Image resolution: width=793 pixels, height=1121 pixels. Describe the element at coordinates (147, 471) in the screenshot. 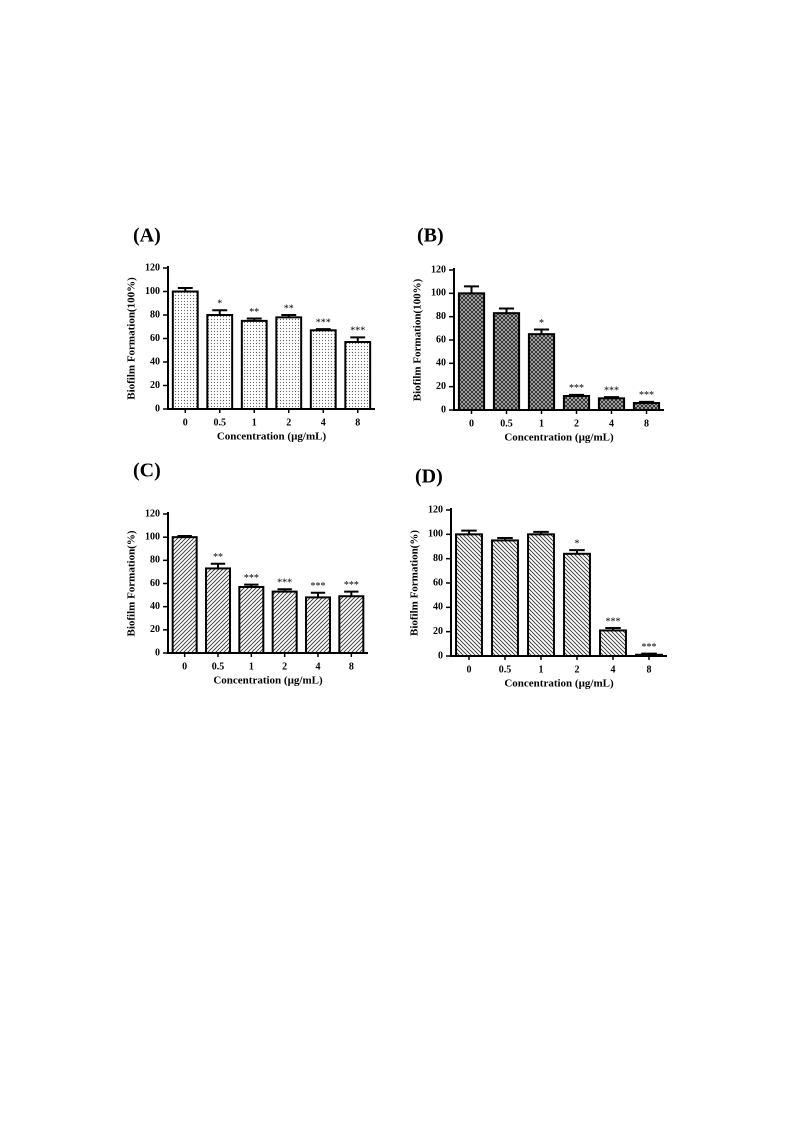

I see `panel-label: (C)` at that location.